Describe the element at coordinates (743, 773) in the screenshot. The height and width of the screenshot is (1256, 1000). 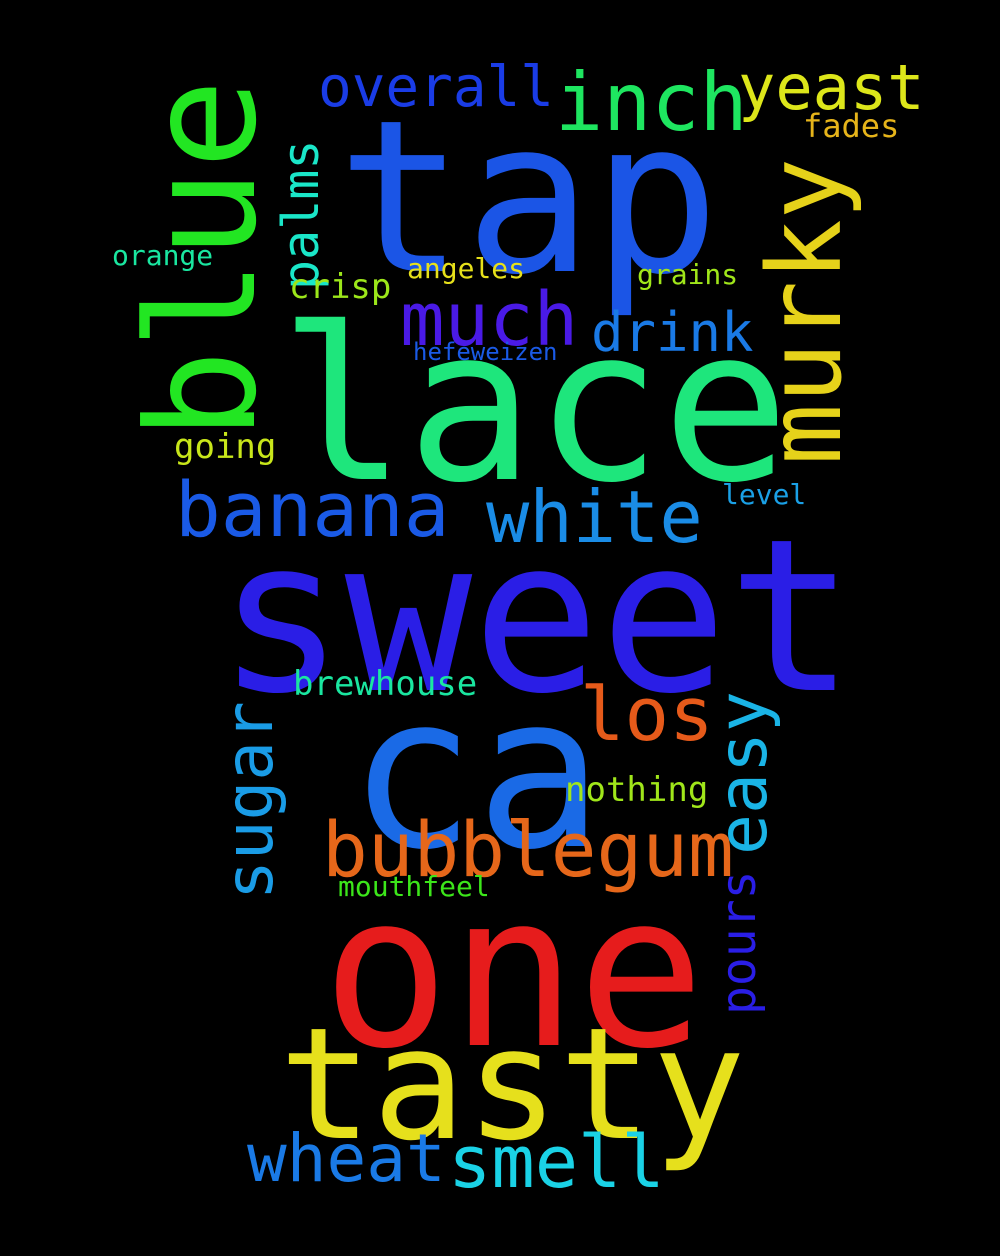
I see `word-easy: easy` at that location.